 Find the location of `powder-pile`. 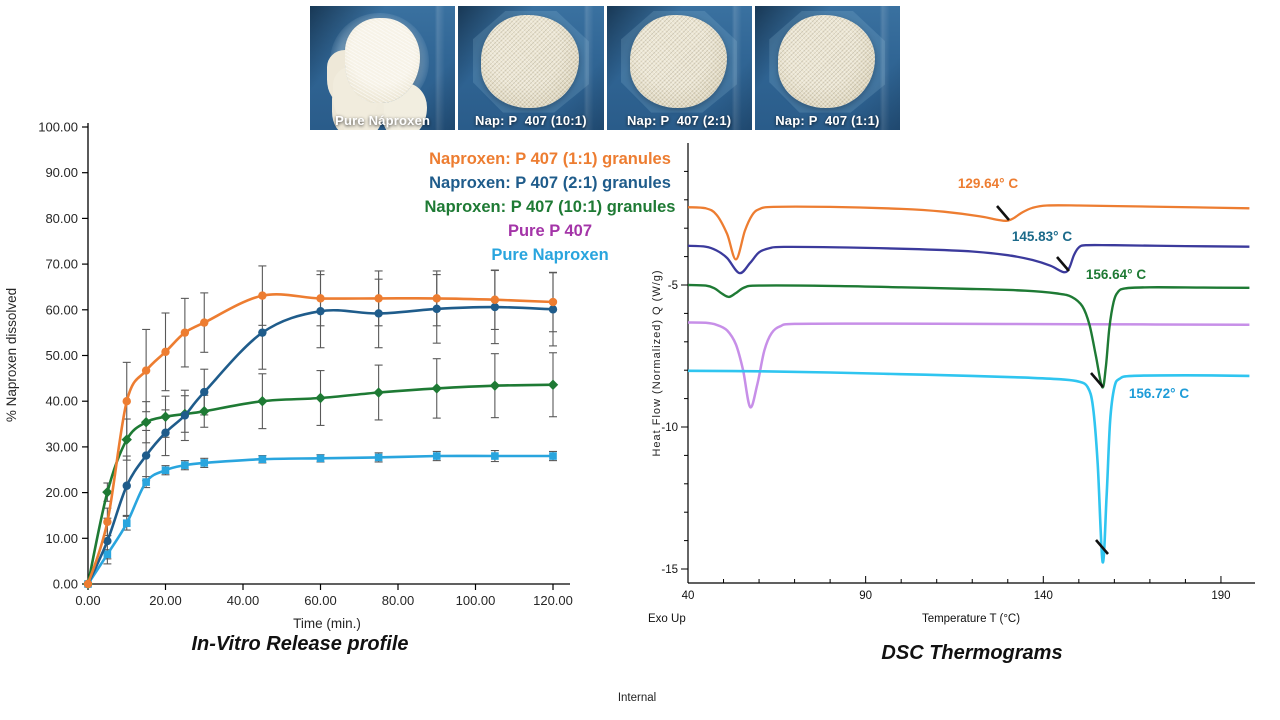

powder-pile is located at coordinates (382, 60).